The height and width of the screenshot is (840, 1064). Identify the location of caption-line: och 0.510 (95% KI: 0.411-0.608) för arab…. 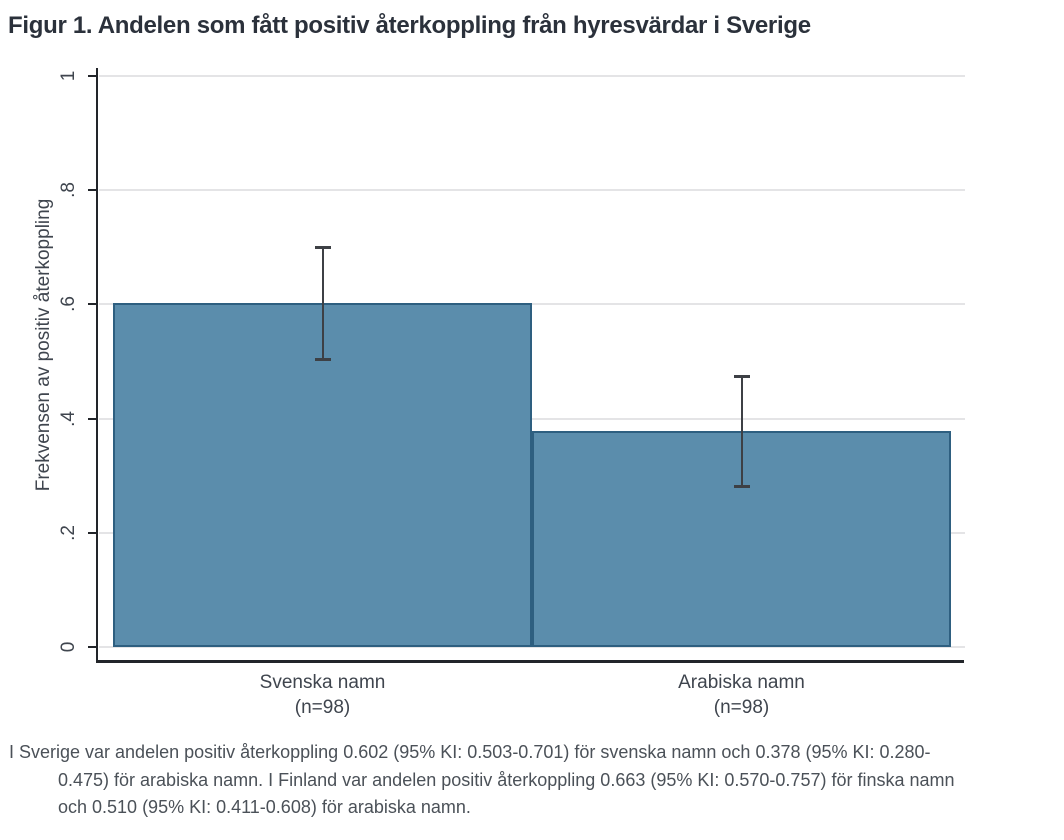
(264, 807).